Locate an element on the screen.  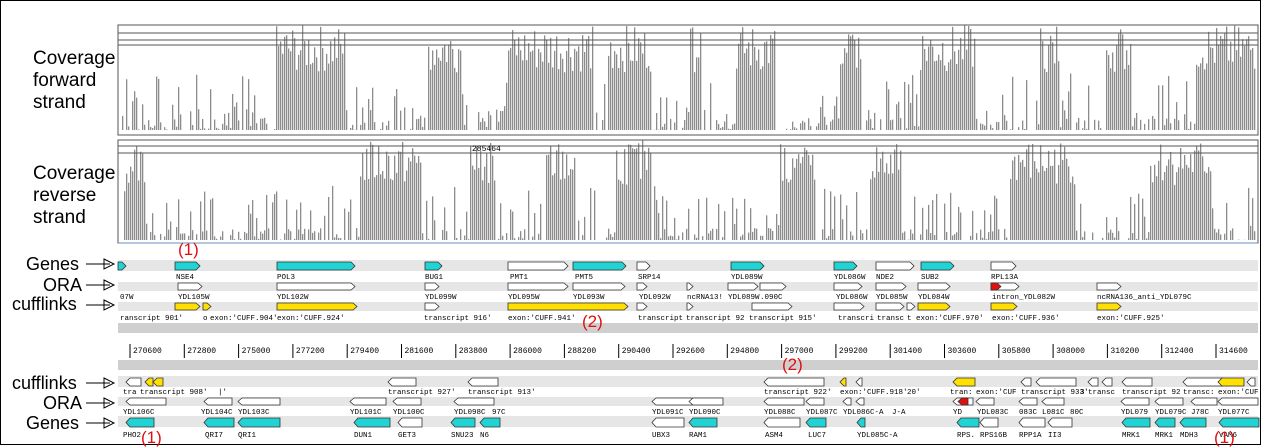
feature-label: intron_YDL082W is located at coordinates (1024, 298).